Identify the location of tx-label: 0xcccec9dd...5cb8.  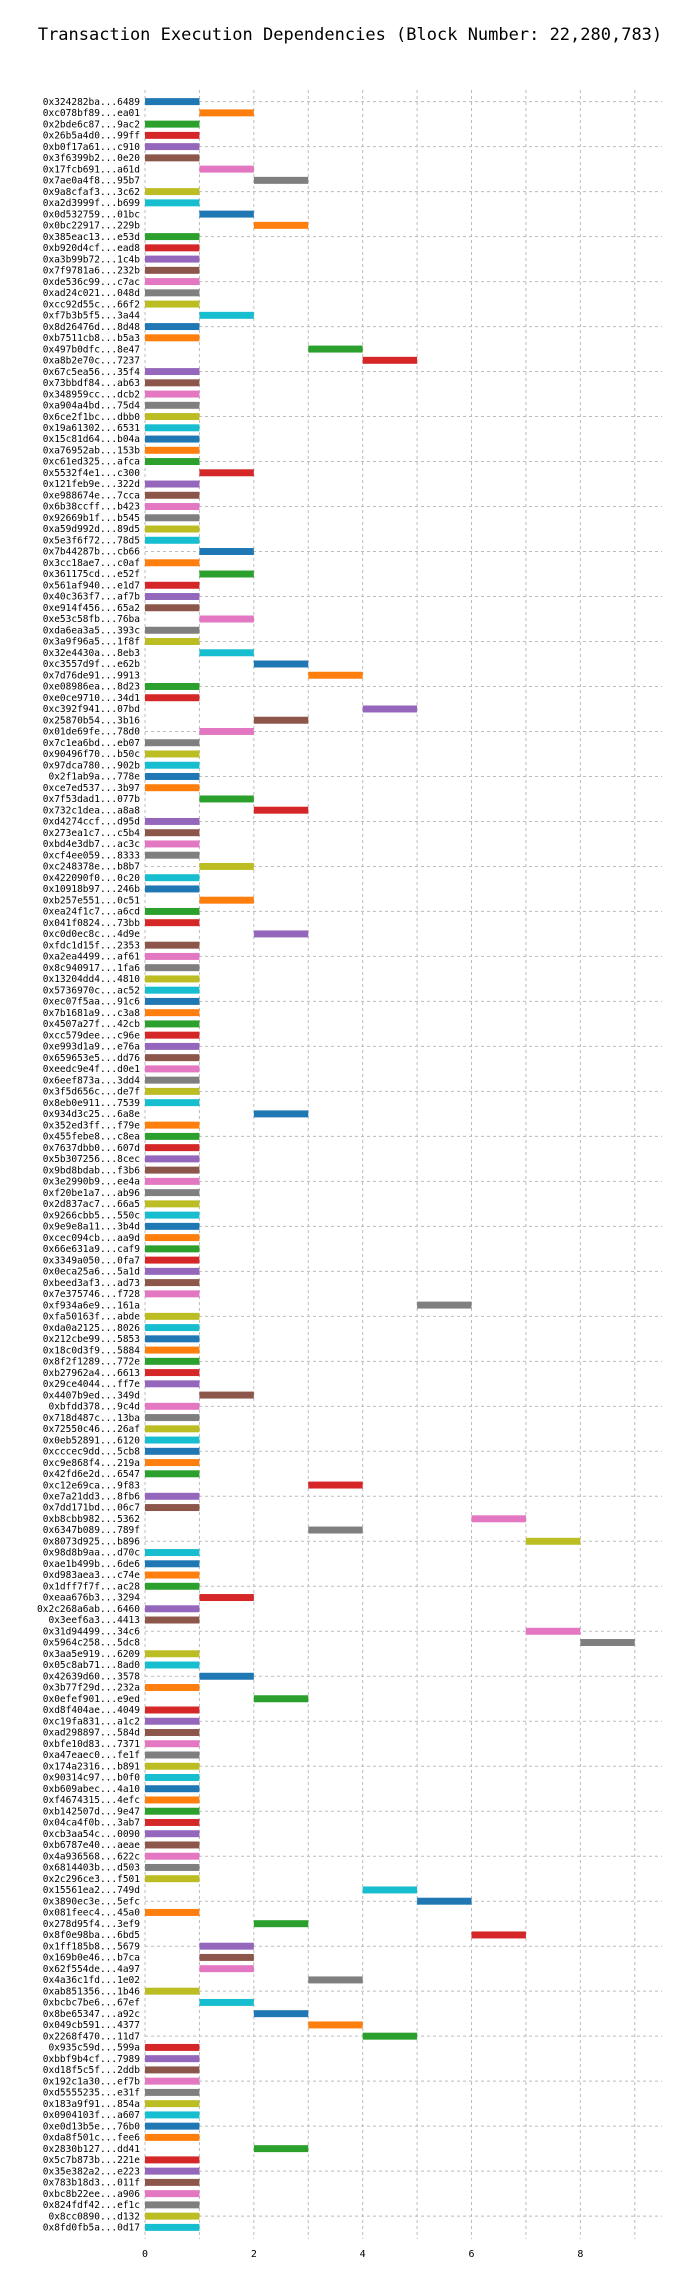
(92, 1452).